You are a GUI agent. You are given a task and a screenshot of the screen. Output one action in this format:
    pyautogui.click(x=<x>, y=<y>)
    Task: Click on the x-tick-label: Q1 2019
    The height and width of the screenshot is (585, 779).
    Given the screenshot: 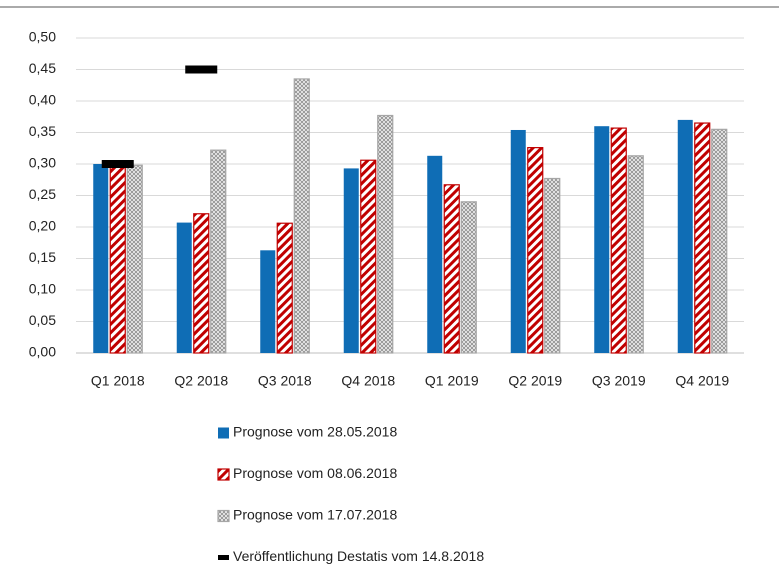 What is the action you would take?
    pyautogui.click(x=452, y=381)
    